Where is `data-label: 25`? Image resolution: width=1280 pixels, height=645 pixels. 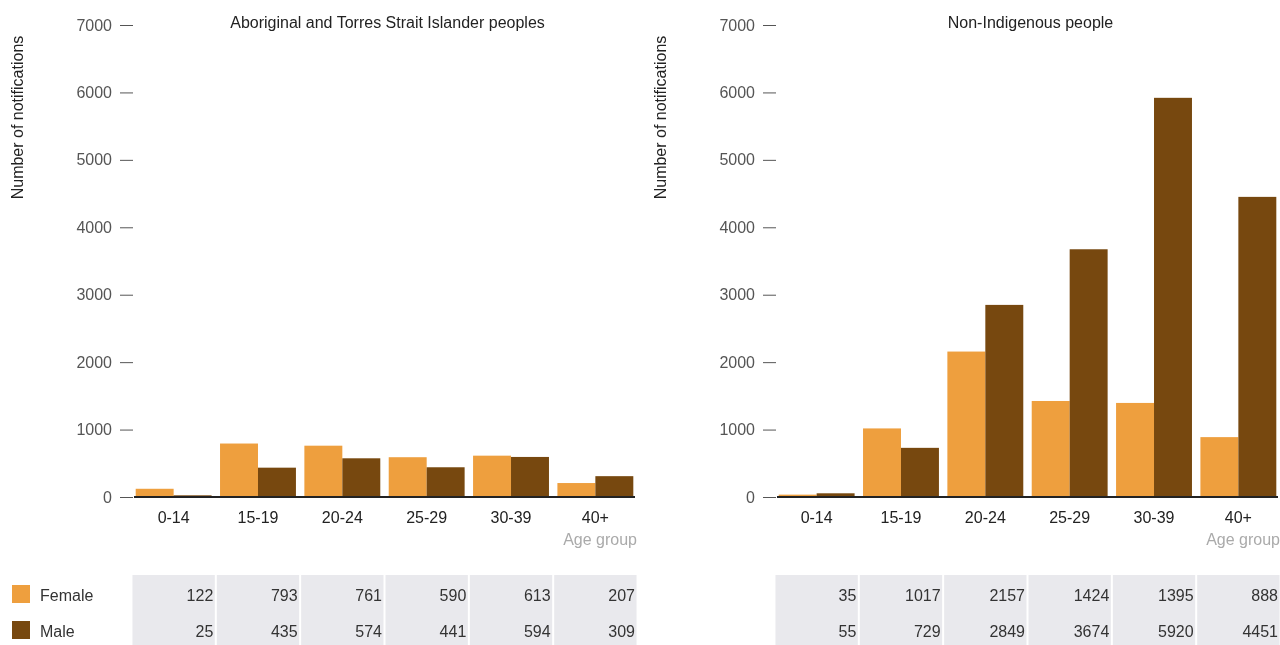 data-label: 25 is located at coordinates (204, 631).